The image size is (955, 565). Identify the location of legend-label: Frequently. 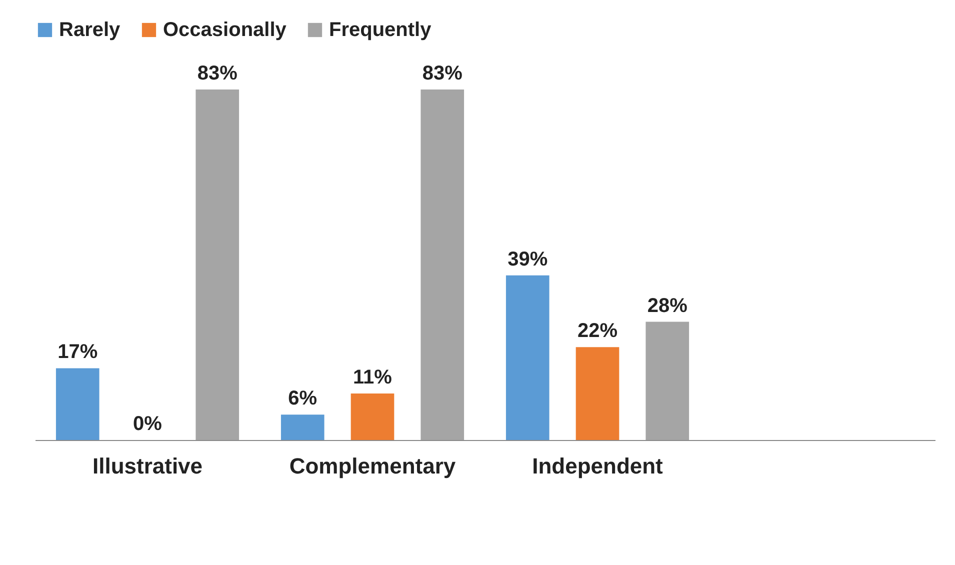
(380, 30).